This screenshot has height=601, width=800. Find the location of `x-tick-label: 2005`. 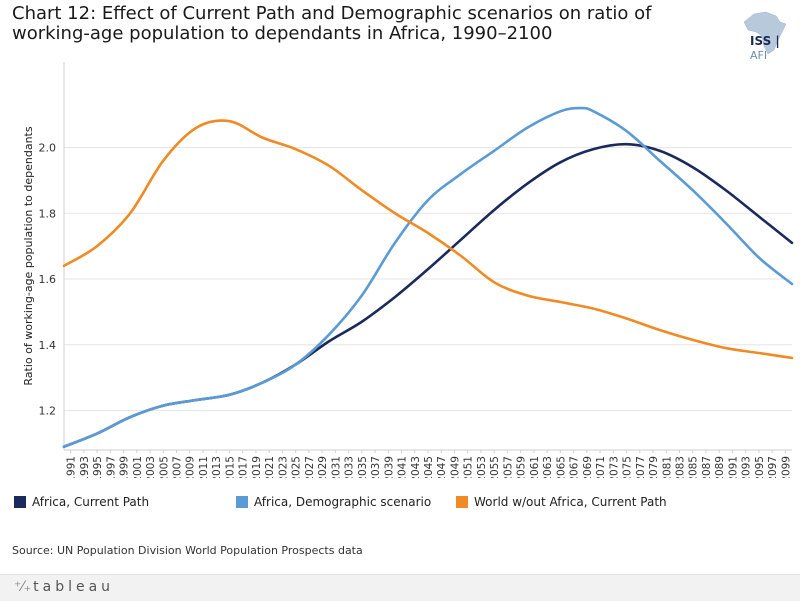

x-tick-label: 2005 is located at coordinates (164, 467).